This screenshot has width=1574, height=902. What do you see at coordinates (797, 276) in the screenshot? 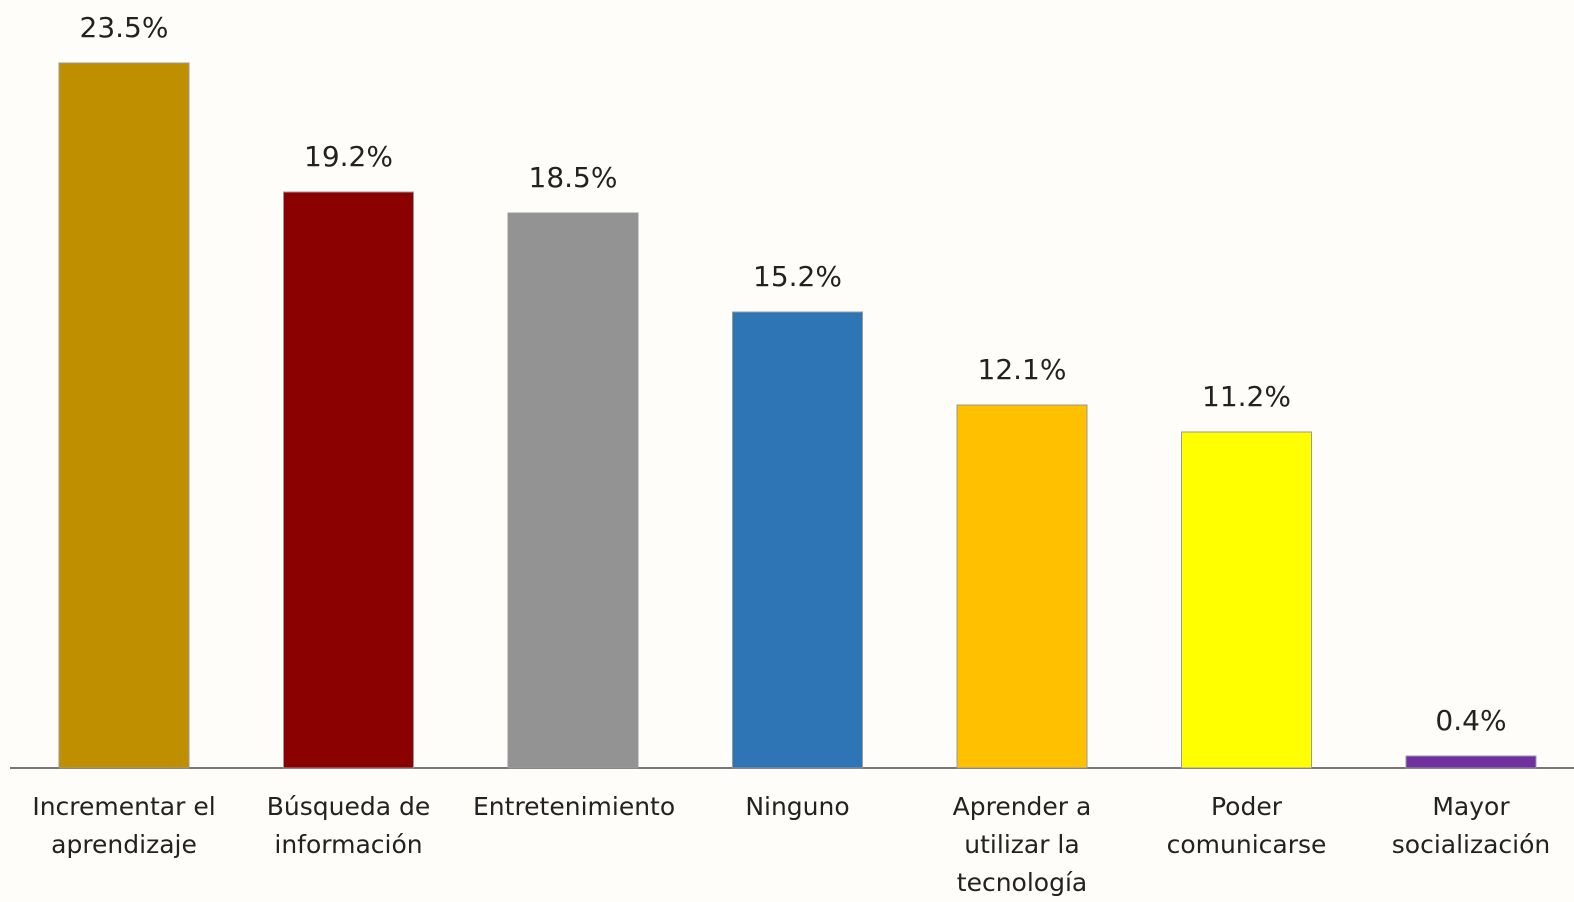
I see `value-label: 15.2%` at bounding box center [797, 276].